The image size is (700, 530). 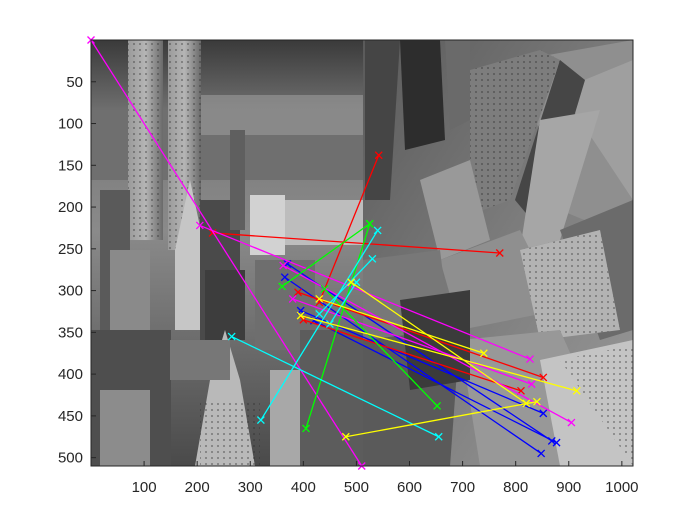 I want to click on x-tick-label: 500, so click(x=356, y=487).